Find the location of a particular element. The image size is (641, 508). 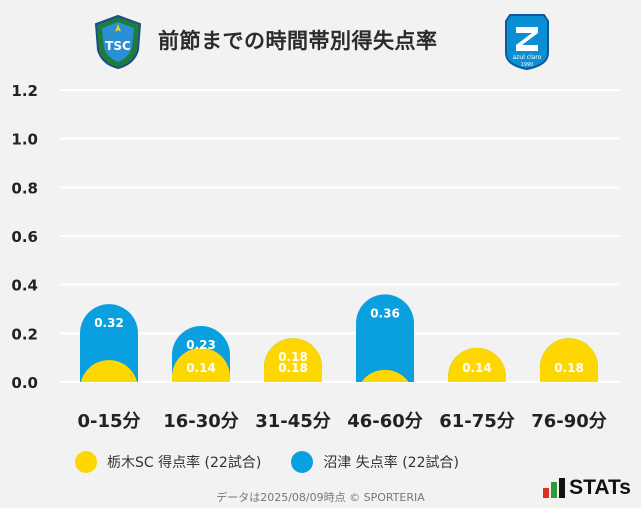

right-logo-text: azul claro is located at coordinates (527, 57).